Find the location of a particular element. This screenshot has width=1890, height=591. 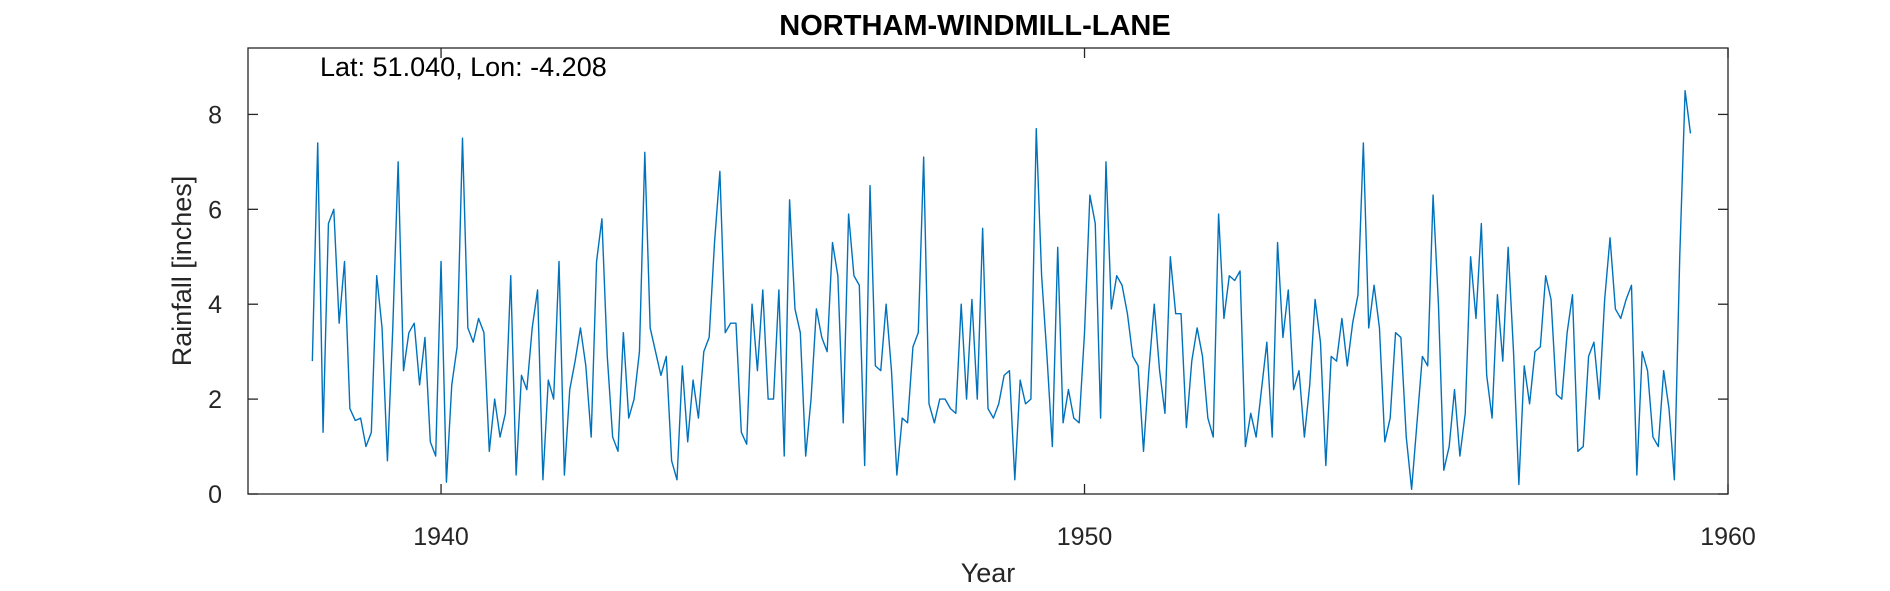

y-tick-label-2: 4 is located at coordinates (215, 305).